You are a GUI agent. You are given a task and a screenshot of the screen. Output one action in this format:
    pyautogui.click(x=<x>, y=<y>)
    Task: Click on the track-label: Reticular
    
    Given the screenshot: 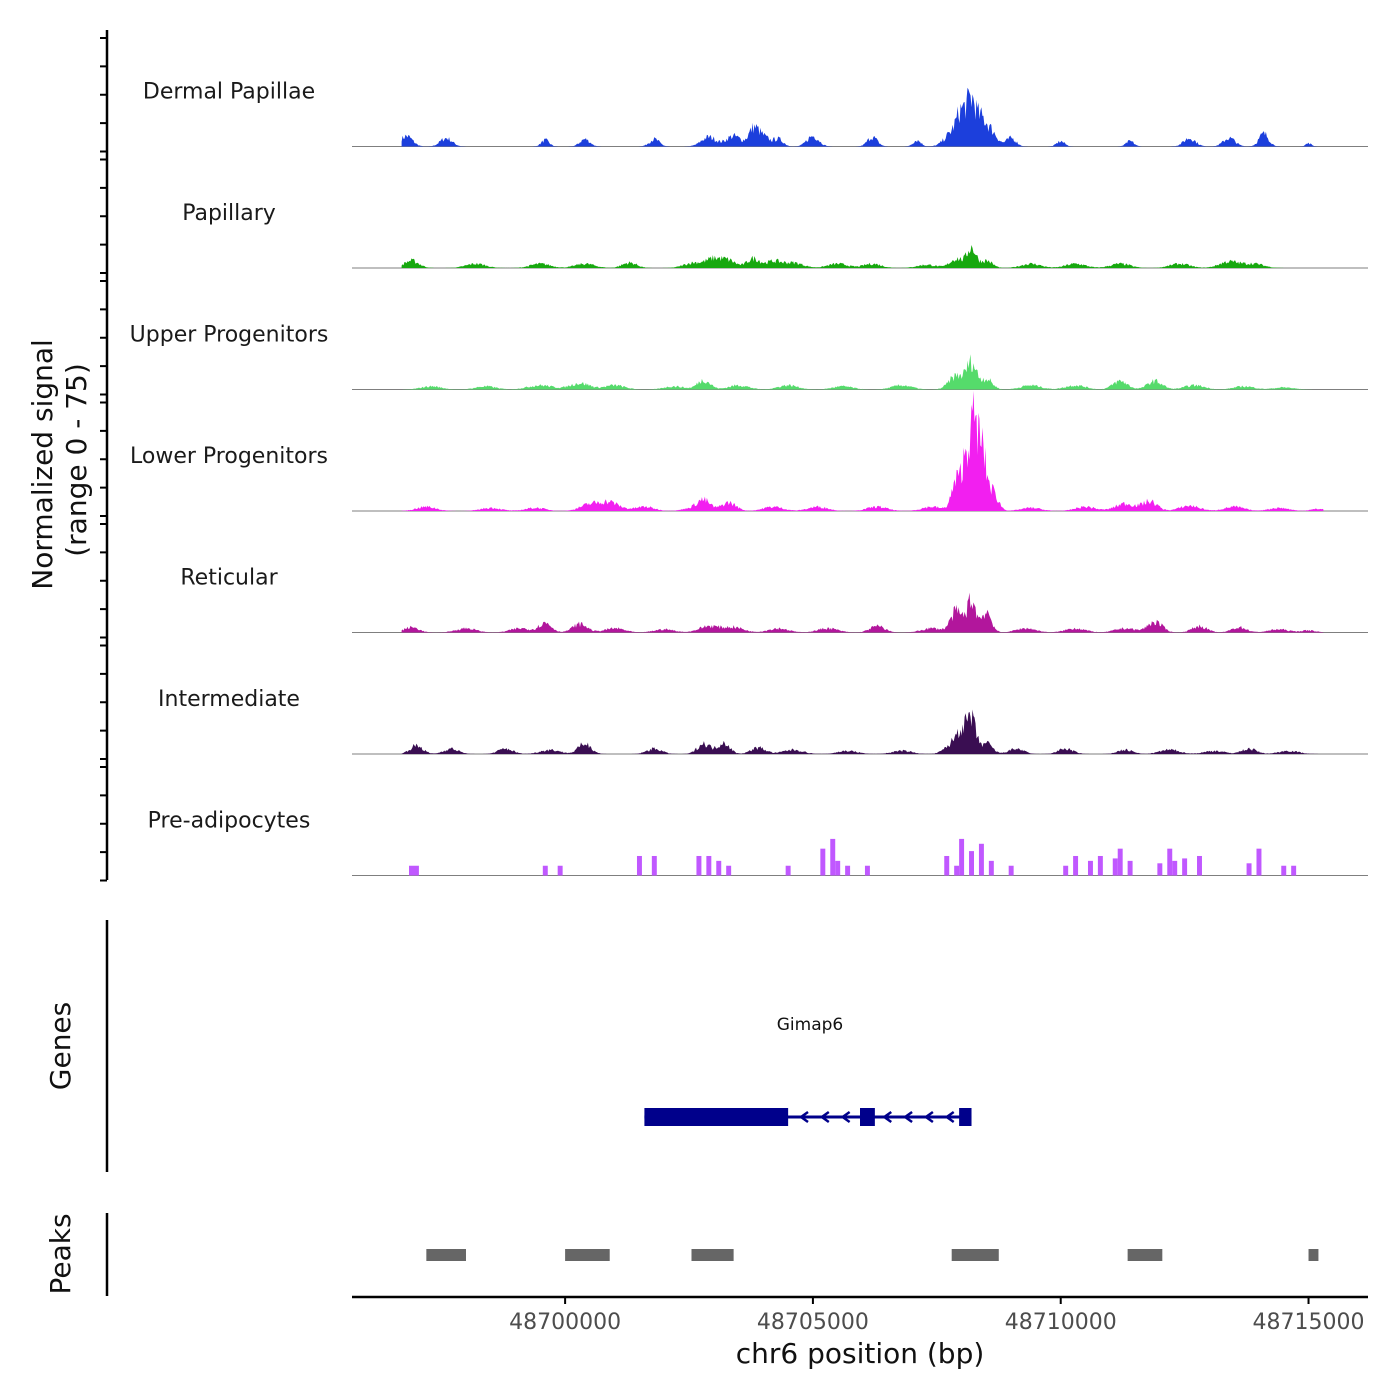 What is the action you would take?
    pyautogui.click(x=229, y=578)
    